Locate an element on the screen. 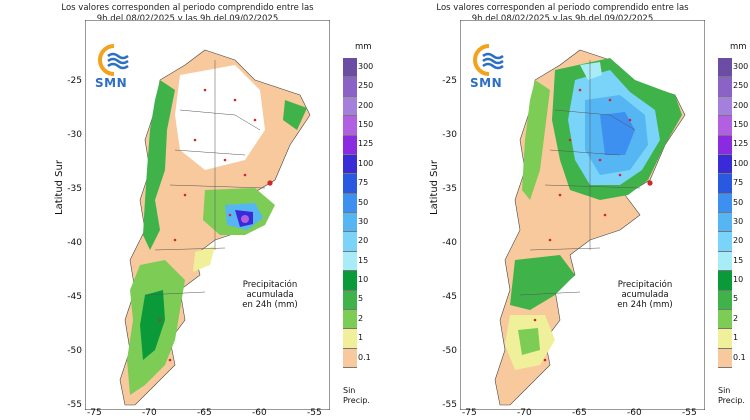  colorbar-level-label: 150 is located at coordinates (366, 124).